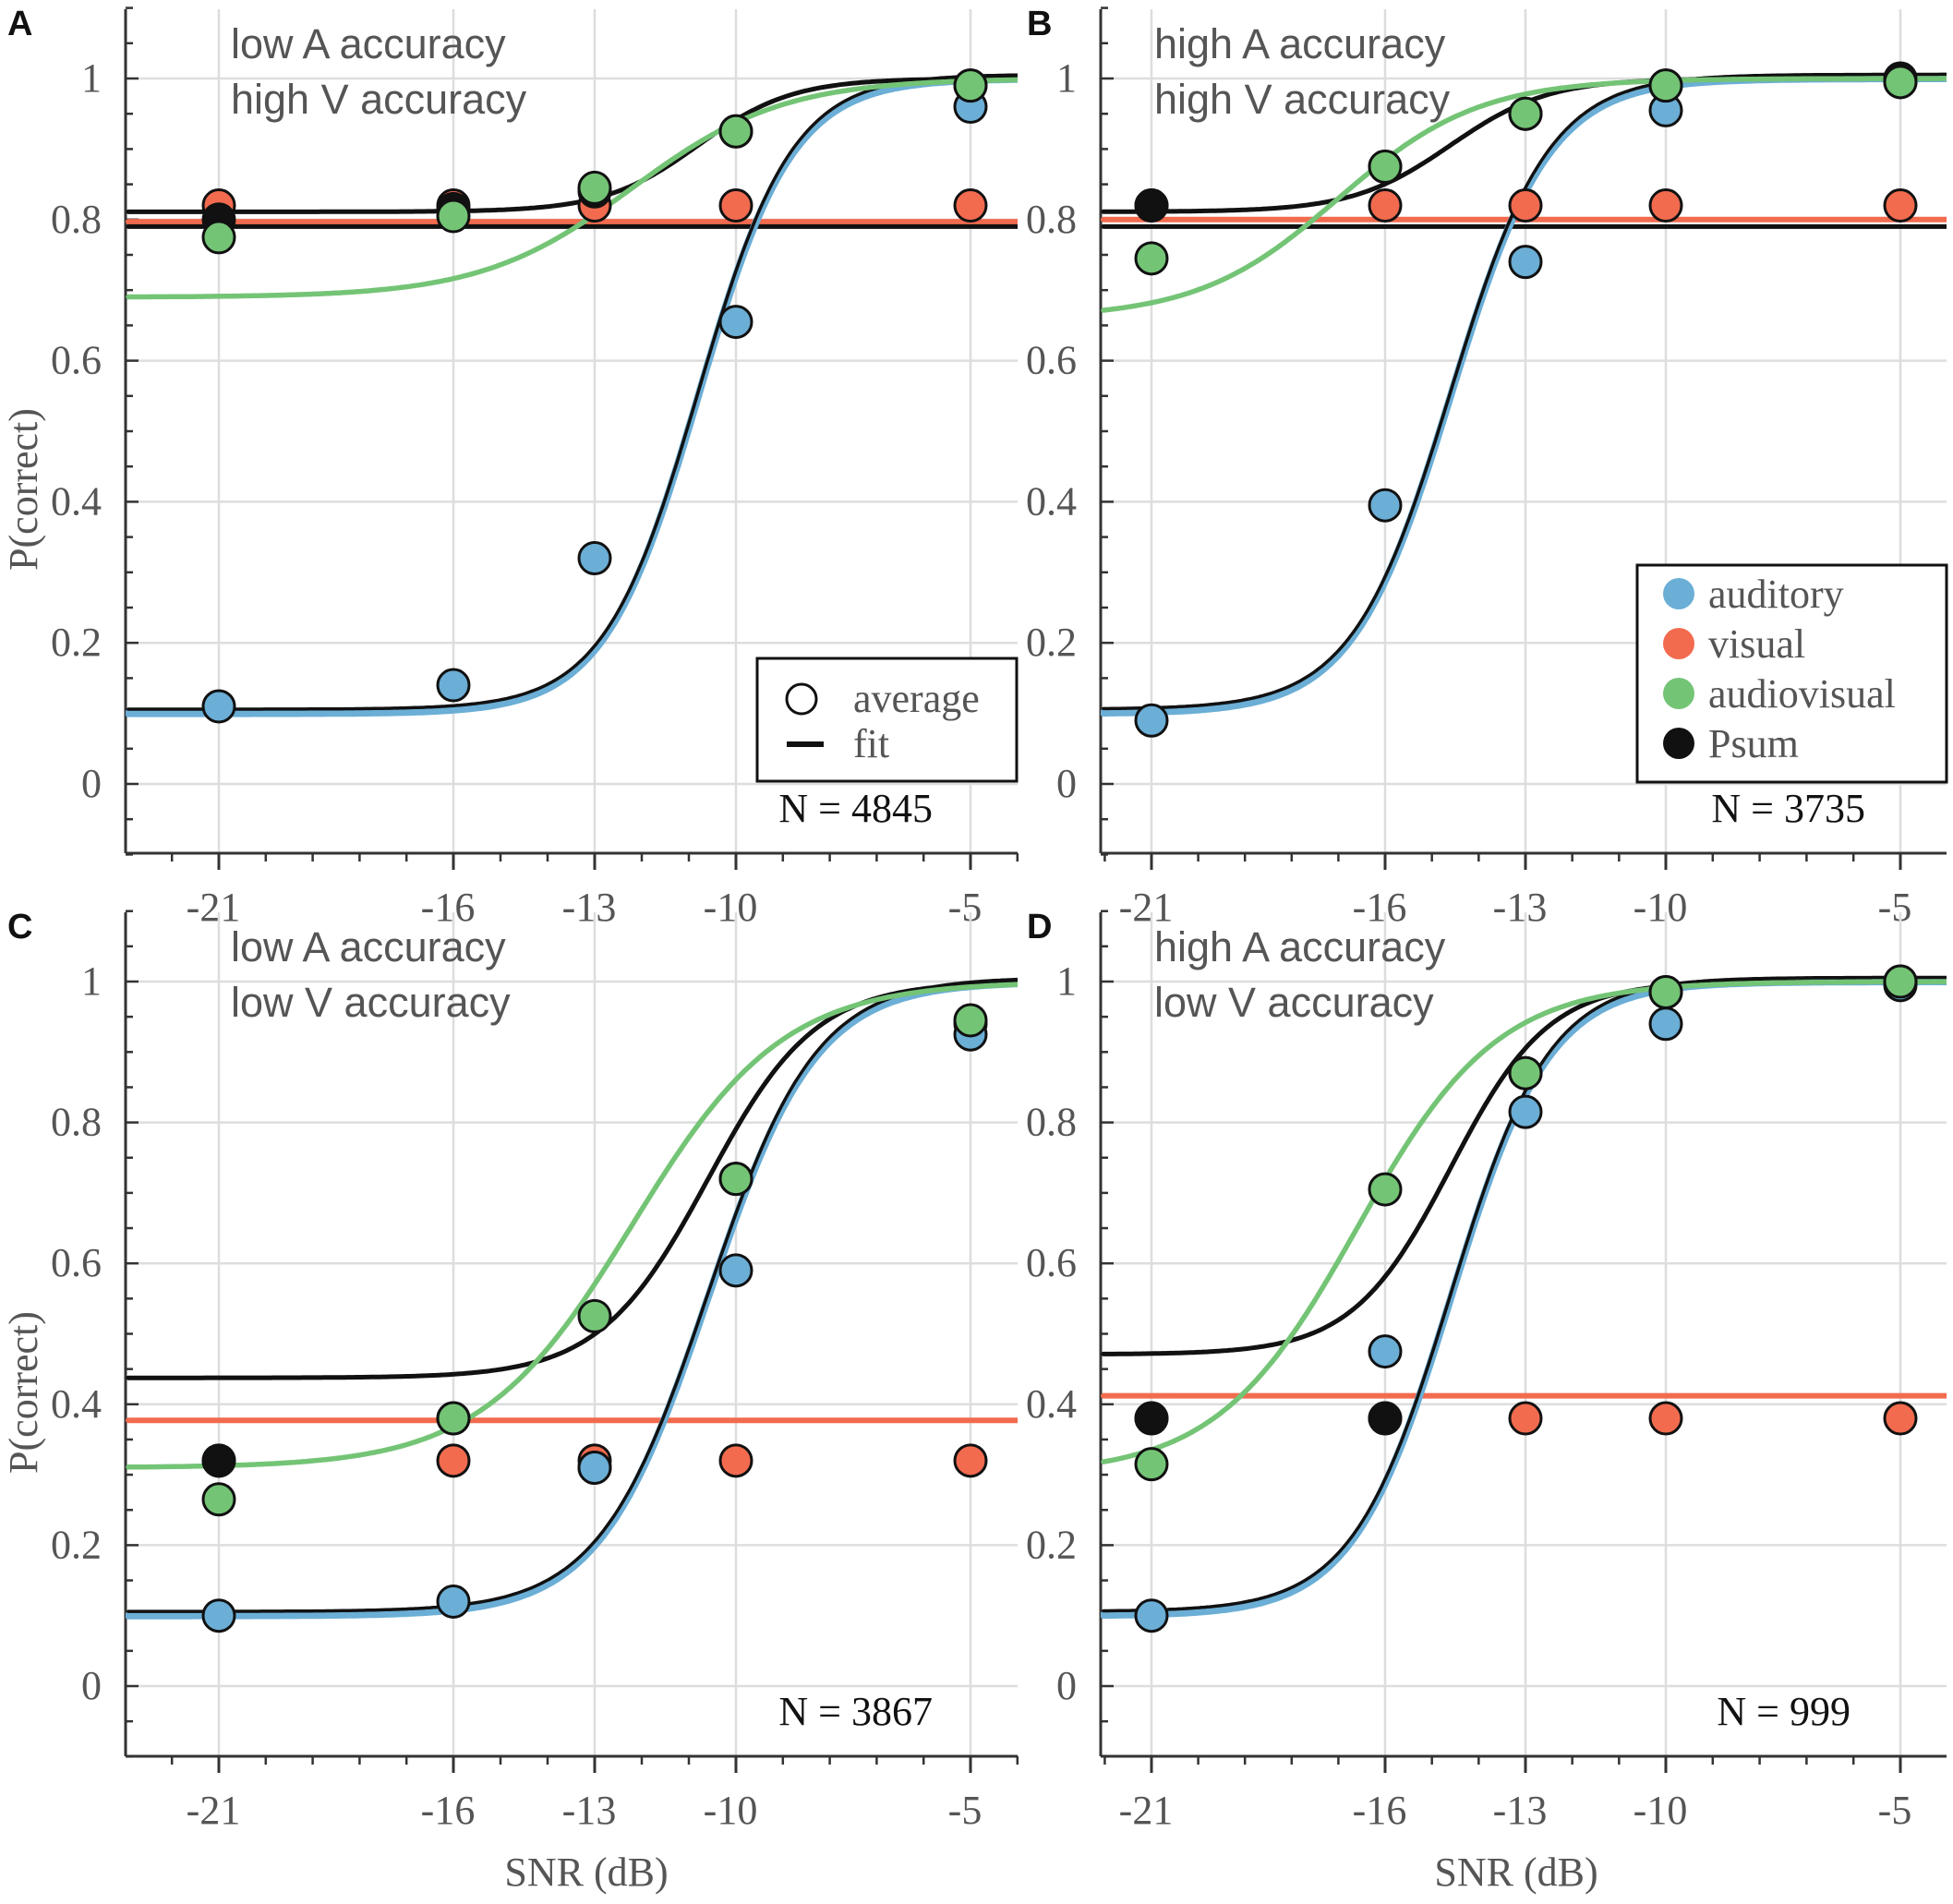  What do you see at coordinates (1757, 644) in the screenshot?
I see `legend-visual-label: visual` at bounding box center [1757, 644].